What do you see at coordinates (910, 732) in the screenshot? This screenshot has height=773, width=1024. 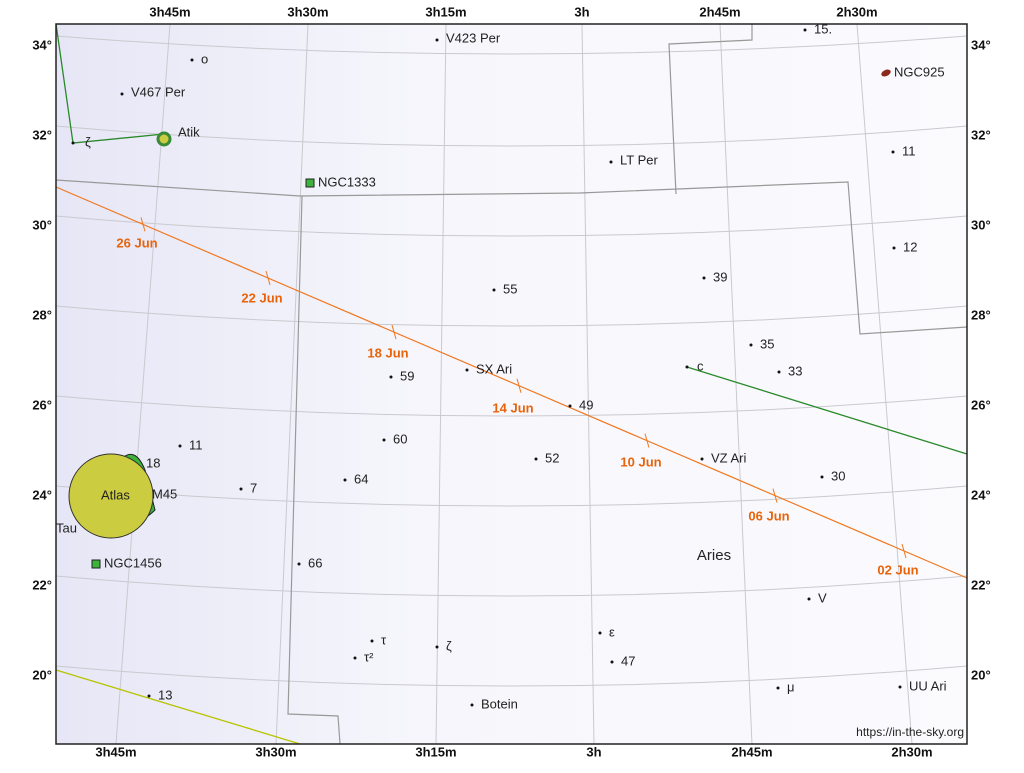 I see `credit: https://in-the-sky.org` at bounding box center [910, 732].